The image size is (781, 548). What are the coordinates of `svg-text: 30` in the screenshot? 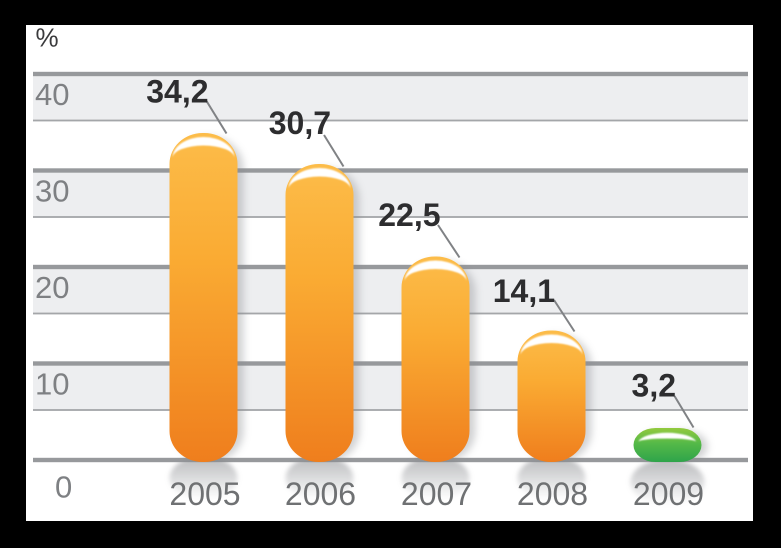 It's located at (52, 191).